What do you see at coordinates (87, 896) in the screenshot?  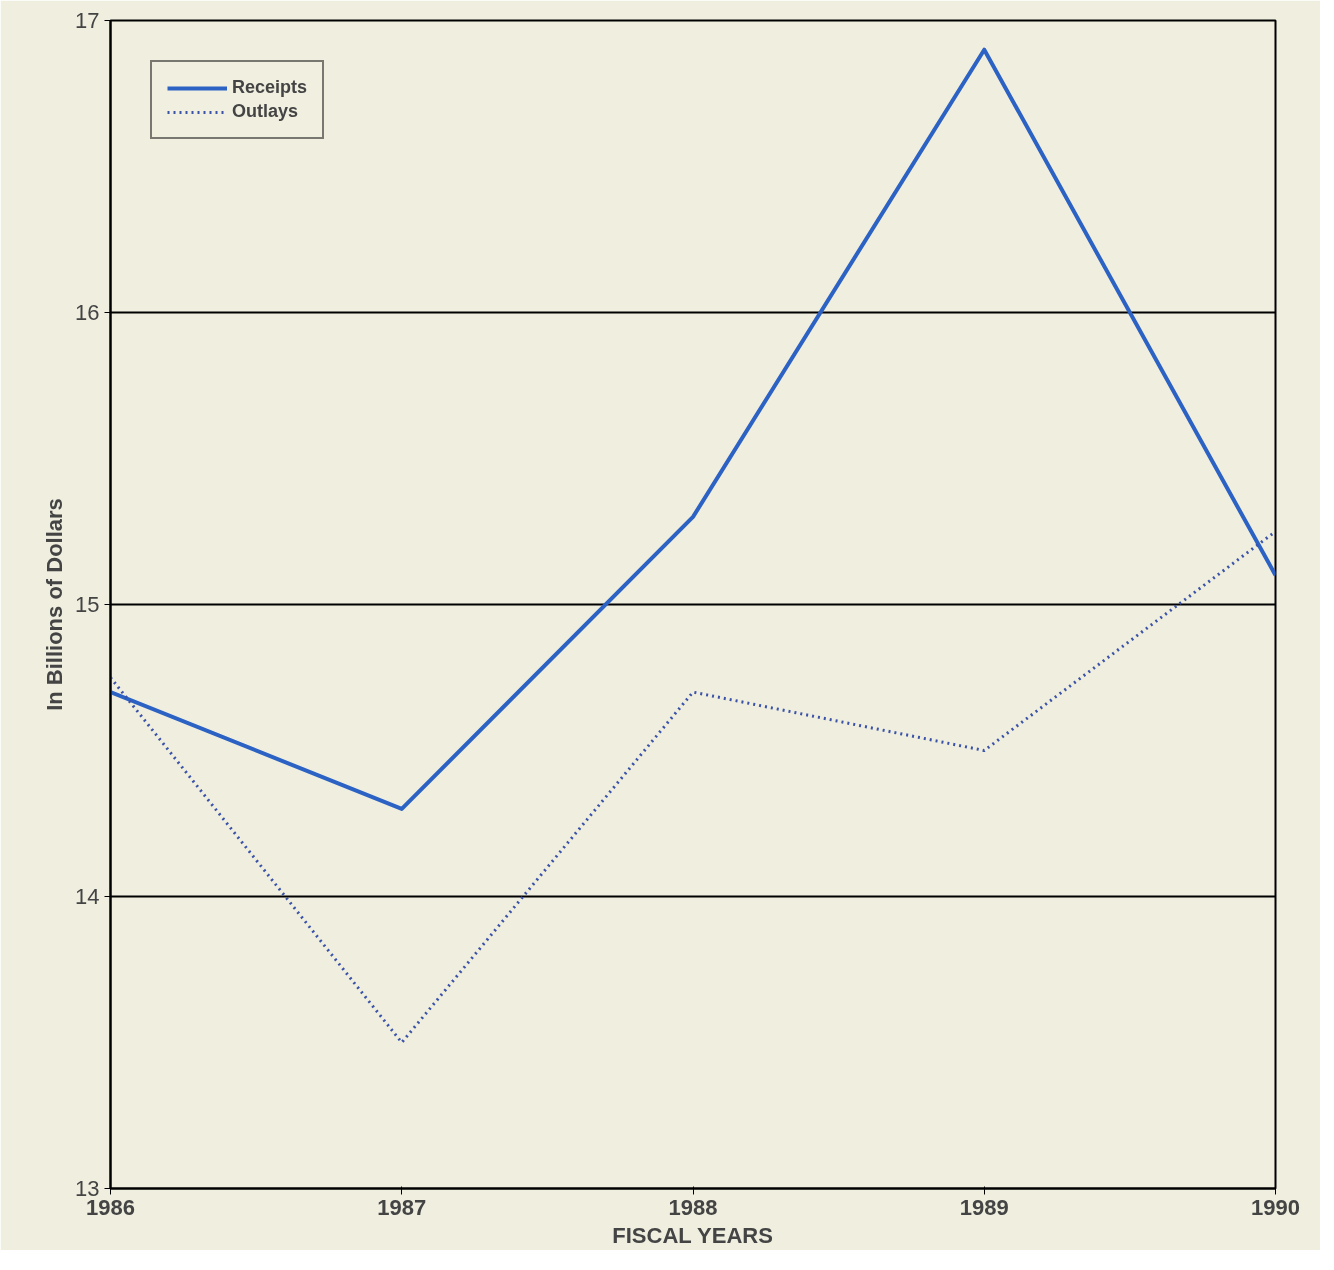 I see `y-tick-label: 14` at bounding box center [87, 896].